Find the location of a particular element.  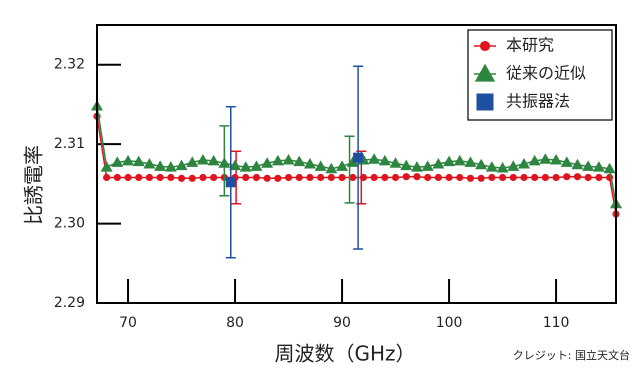

y-tick-label: 2.32 is located at coordinates (69, 65).